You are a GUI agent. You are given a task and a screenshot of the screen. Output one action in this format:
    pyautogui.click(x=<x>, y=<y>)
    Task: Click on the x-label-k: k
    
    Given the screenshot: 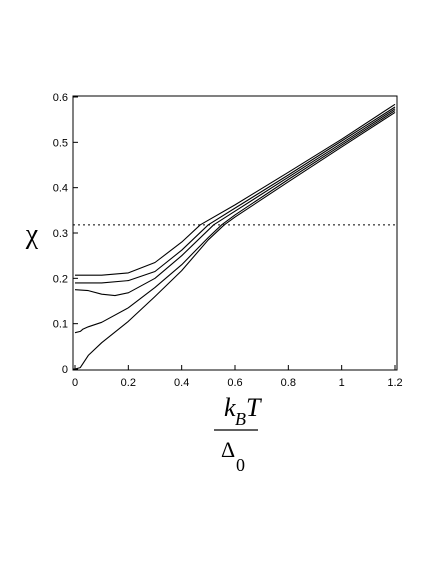 What is the action you would take?
    pyautogui.click(x=230, y=407)
    